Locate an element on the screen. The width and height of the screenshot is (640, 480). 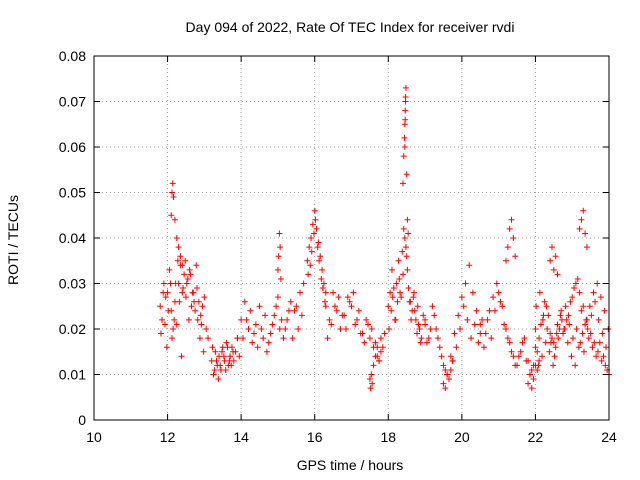
y-tick-label: 0.06 is located at coordinates (72, 147).